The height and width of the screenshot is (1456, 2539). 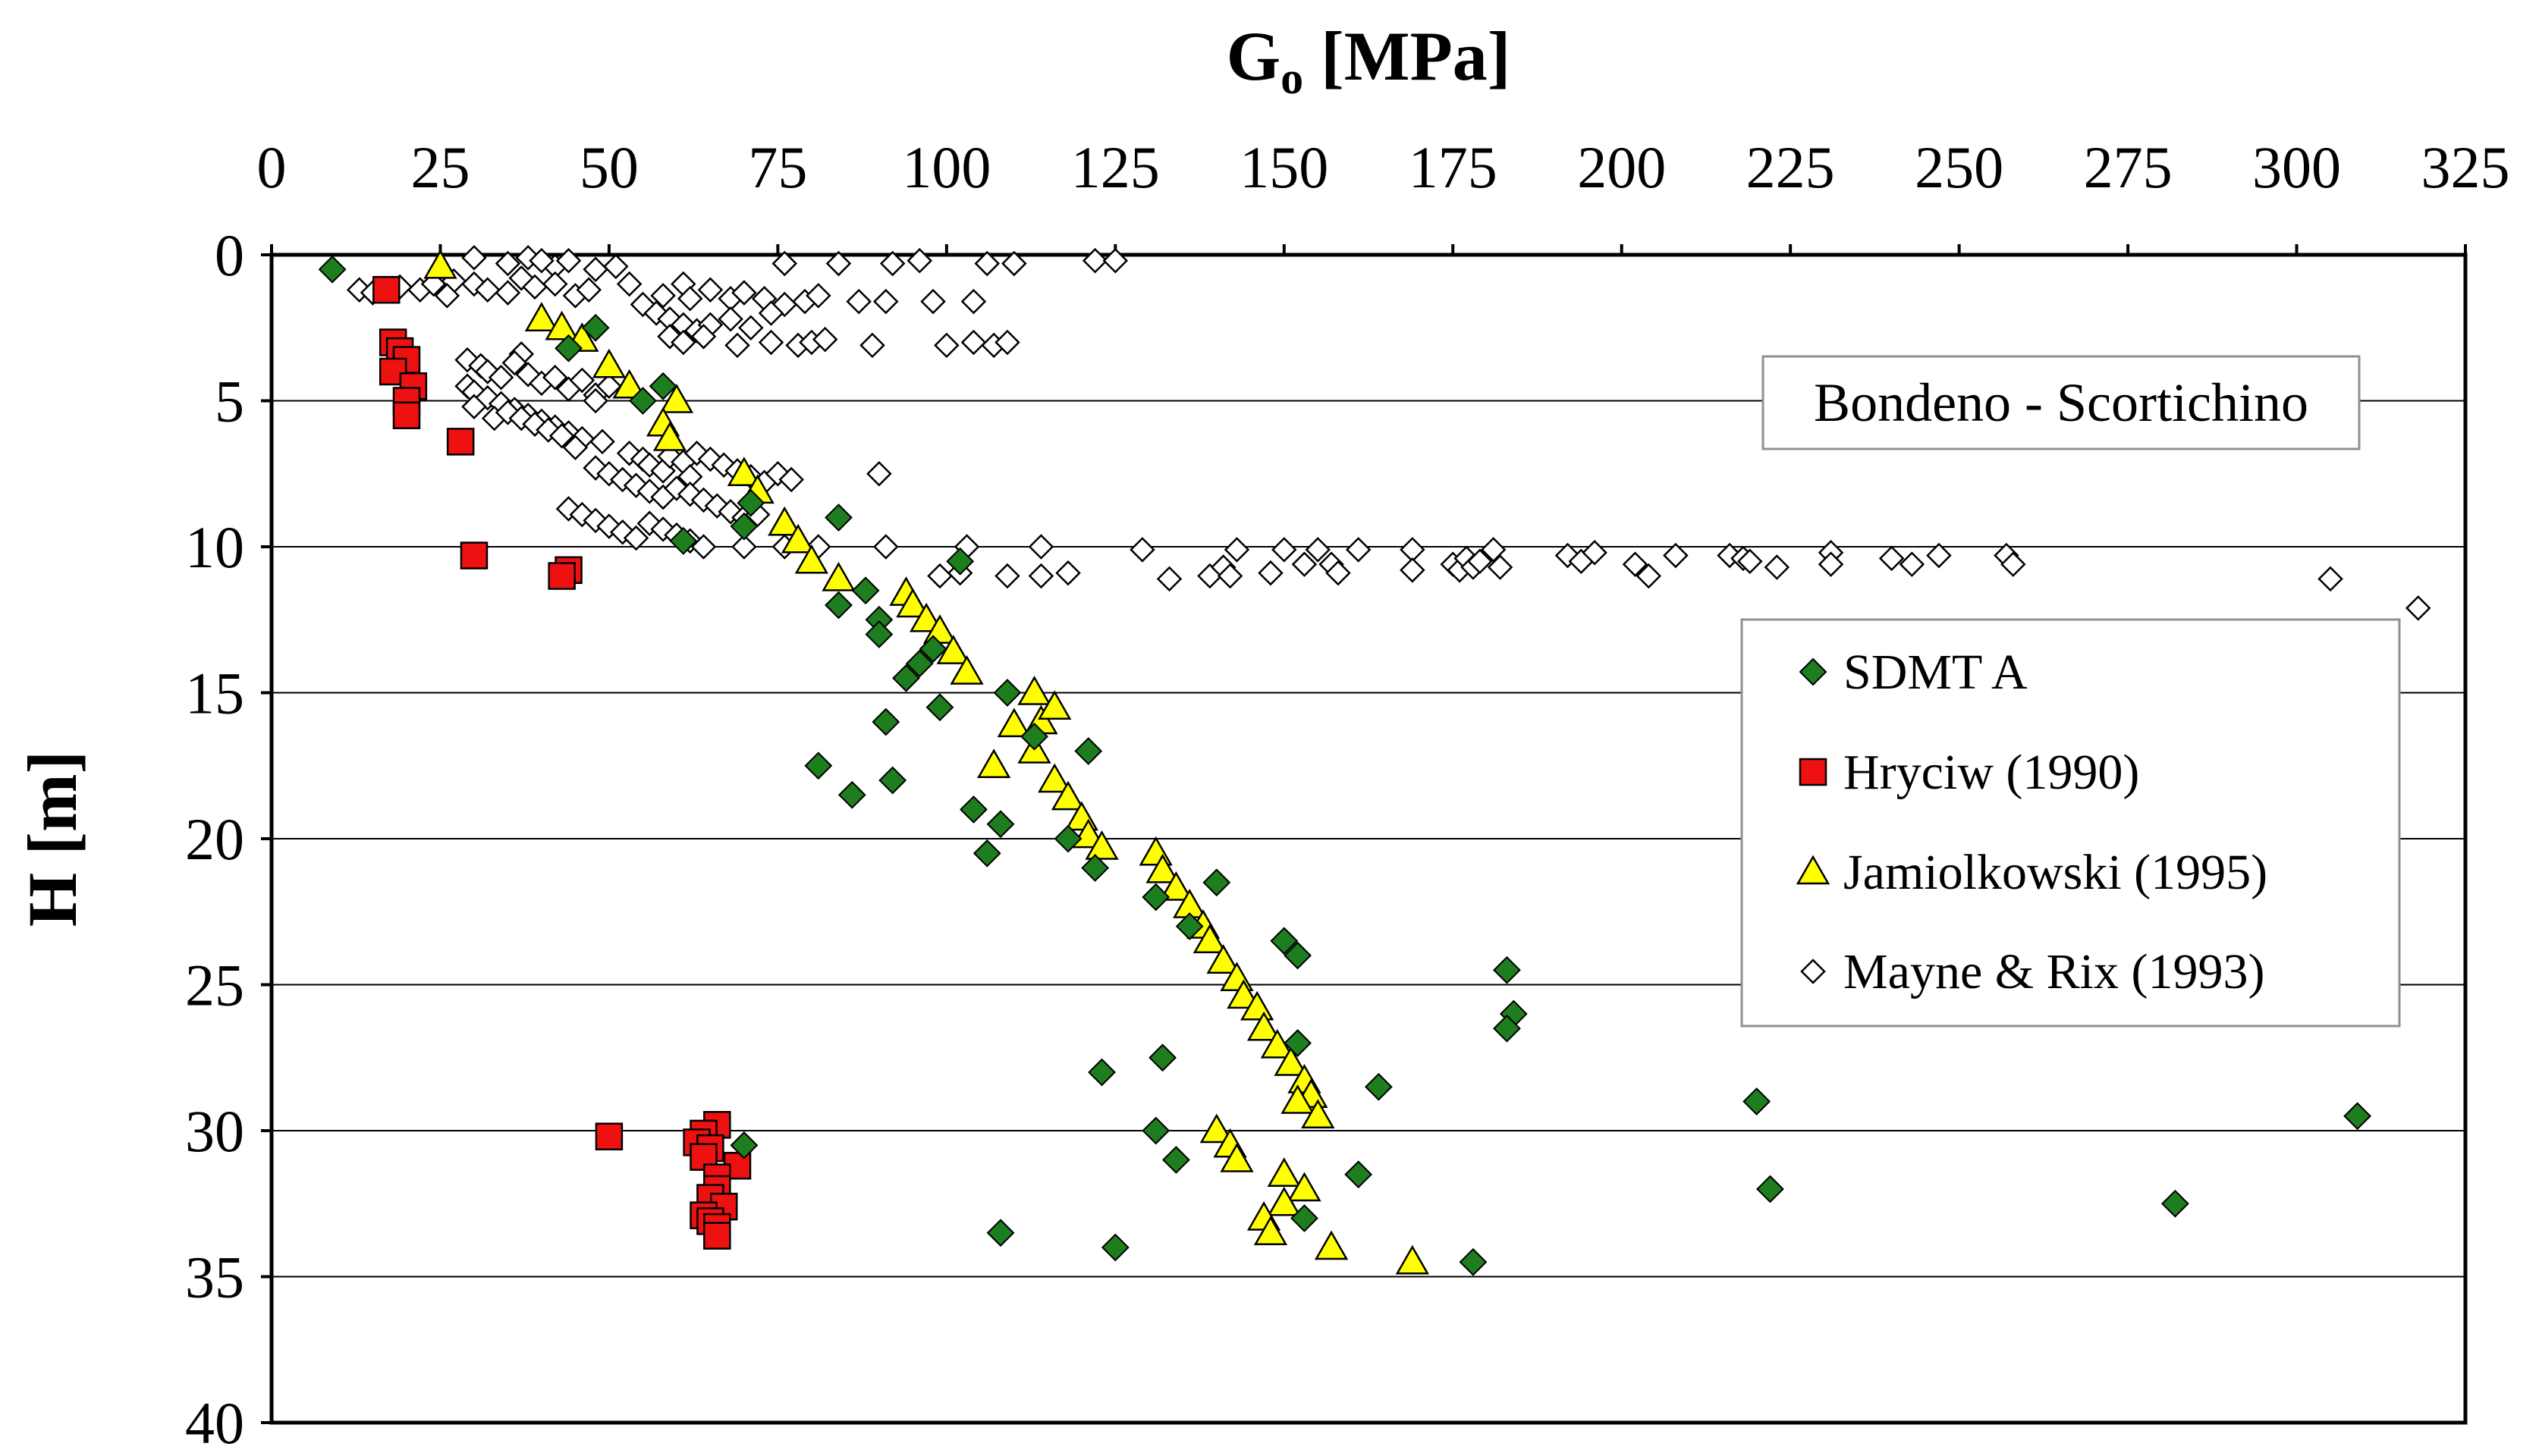 I want to click on x-tick-label-250: 250, so click(x=1959, y=167).